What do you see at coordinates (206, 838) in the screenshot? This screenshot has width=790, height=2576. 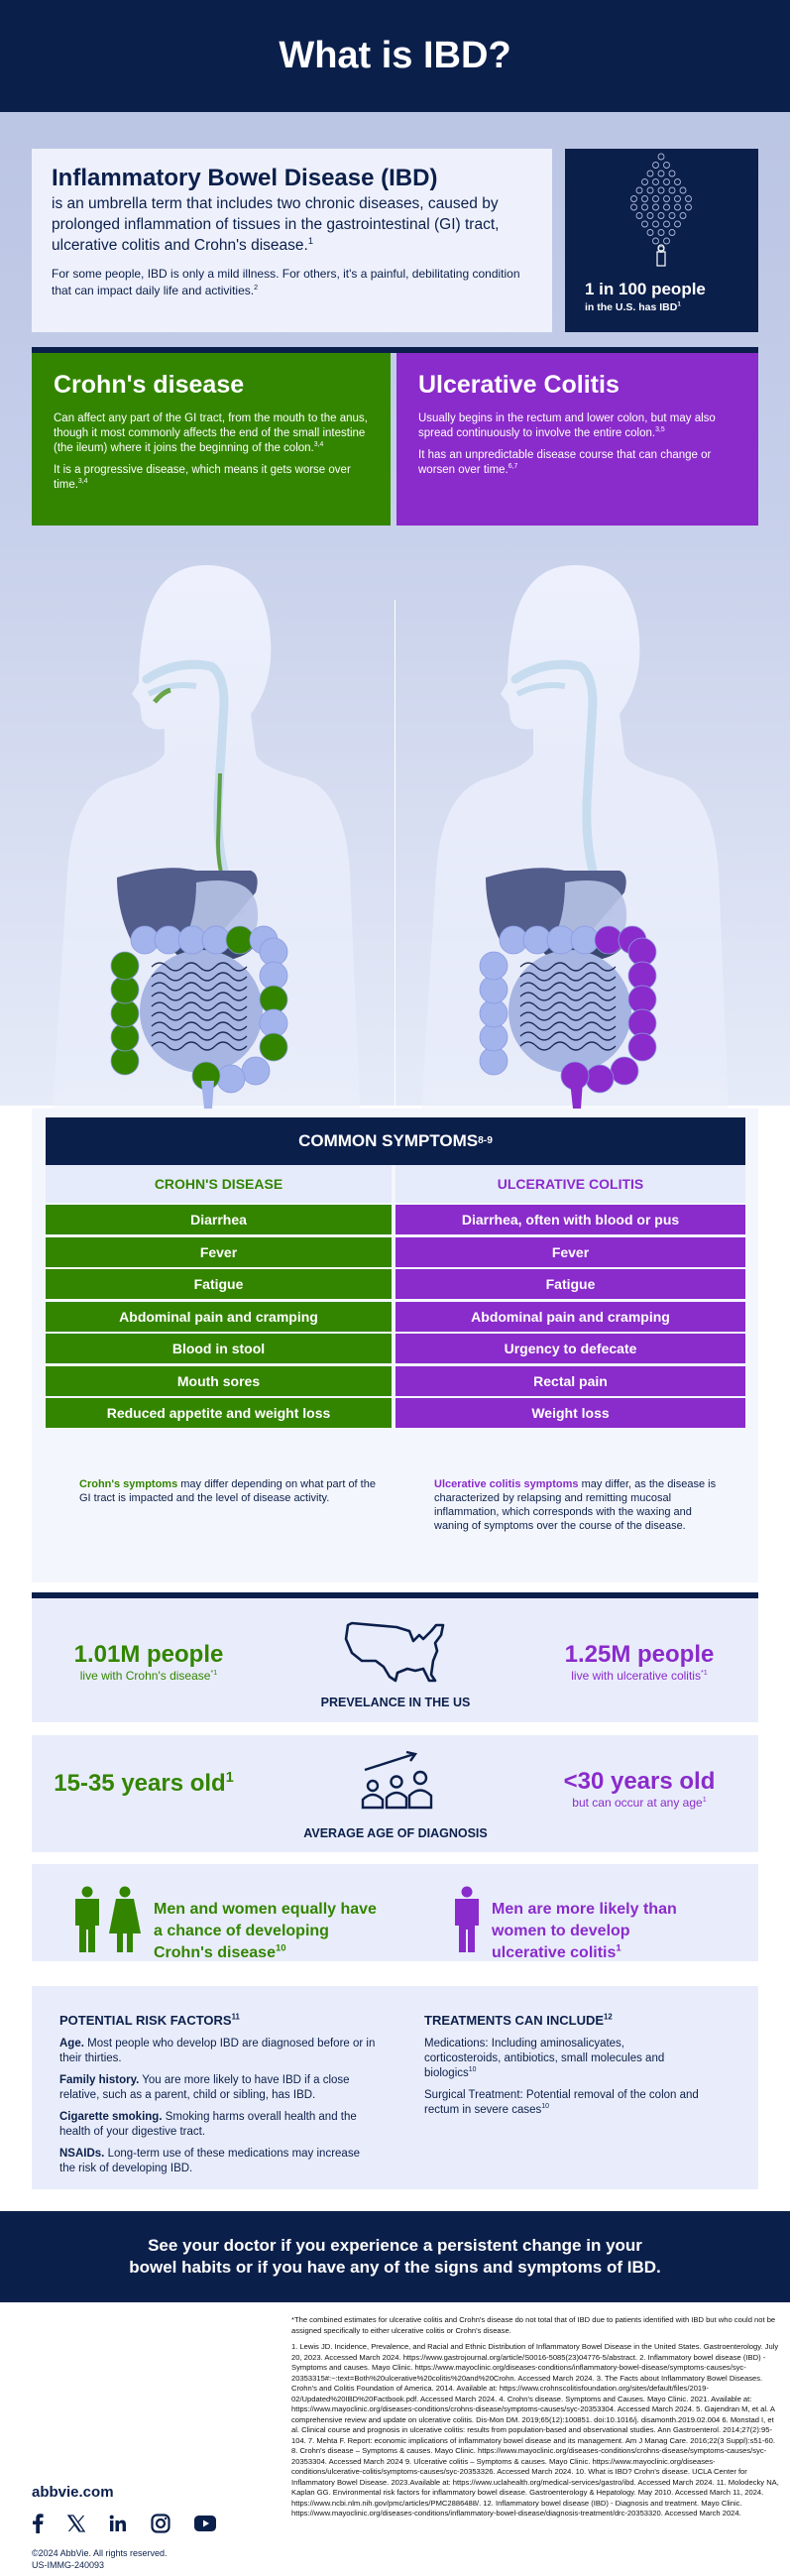 I see `crohns-body-illustration` at bounding box center [206, 838].